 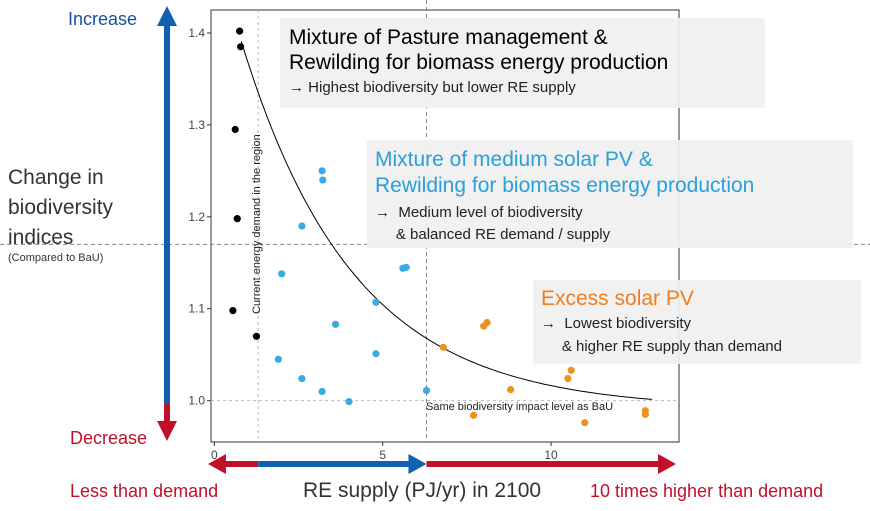 I want to click on x-axis-ticks: 0 5 10, so click(x=384, y=452).